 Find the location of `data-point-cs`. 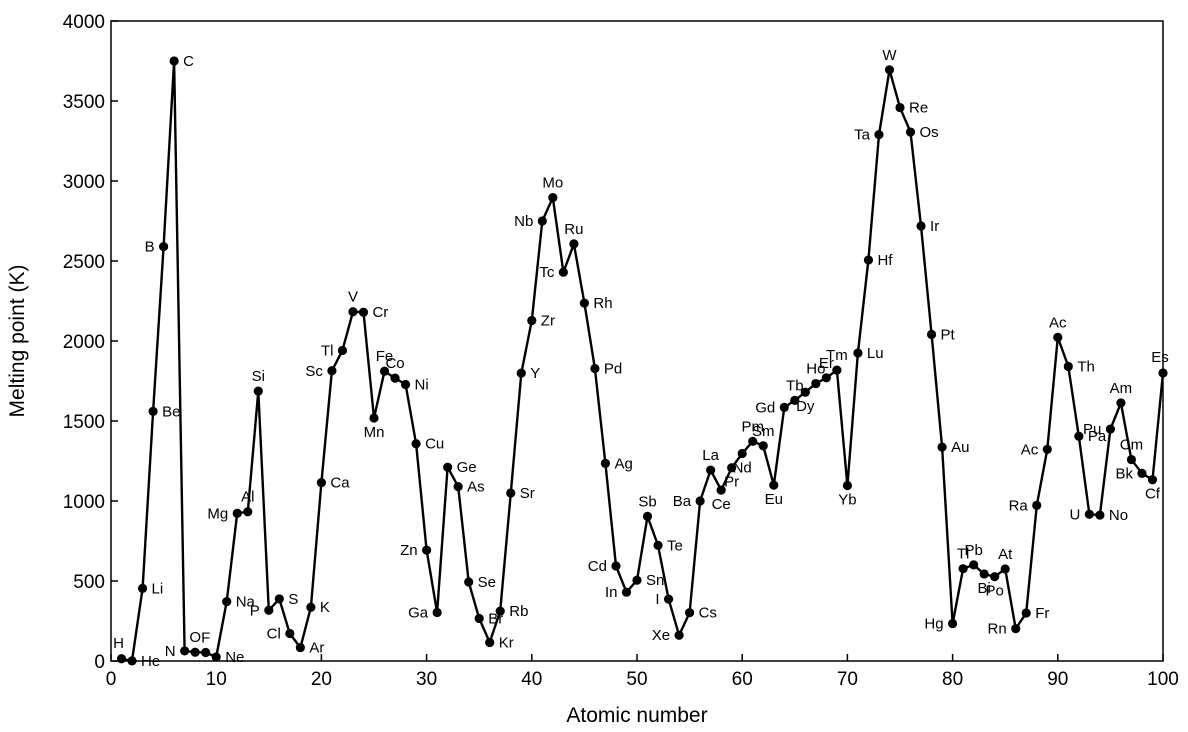

data-point-cs is located at coordinates (690, 613).